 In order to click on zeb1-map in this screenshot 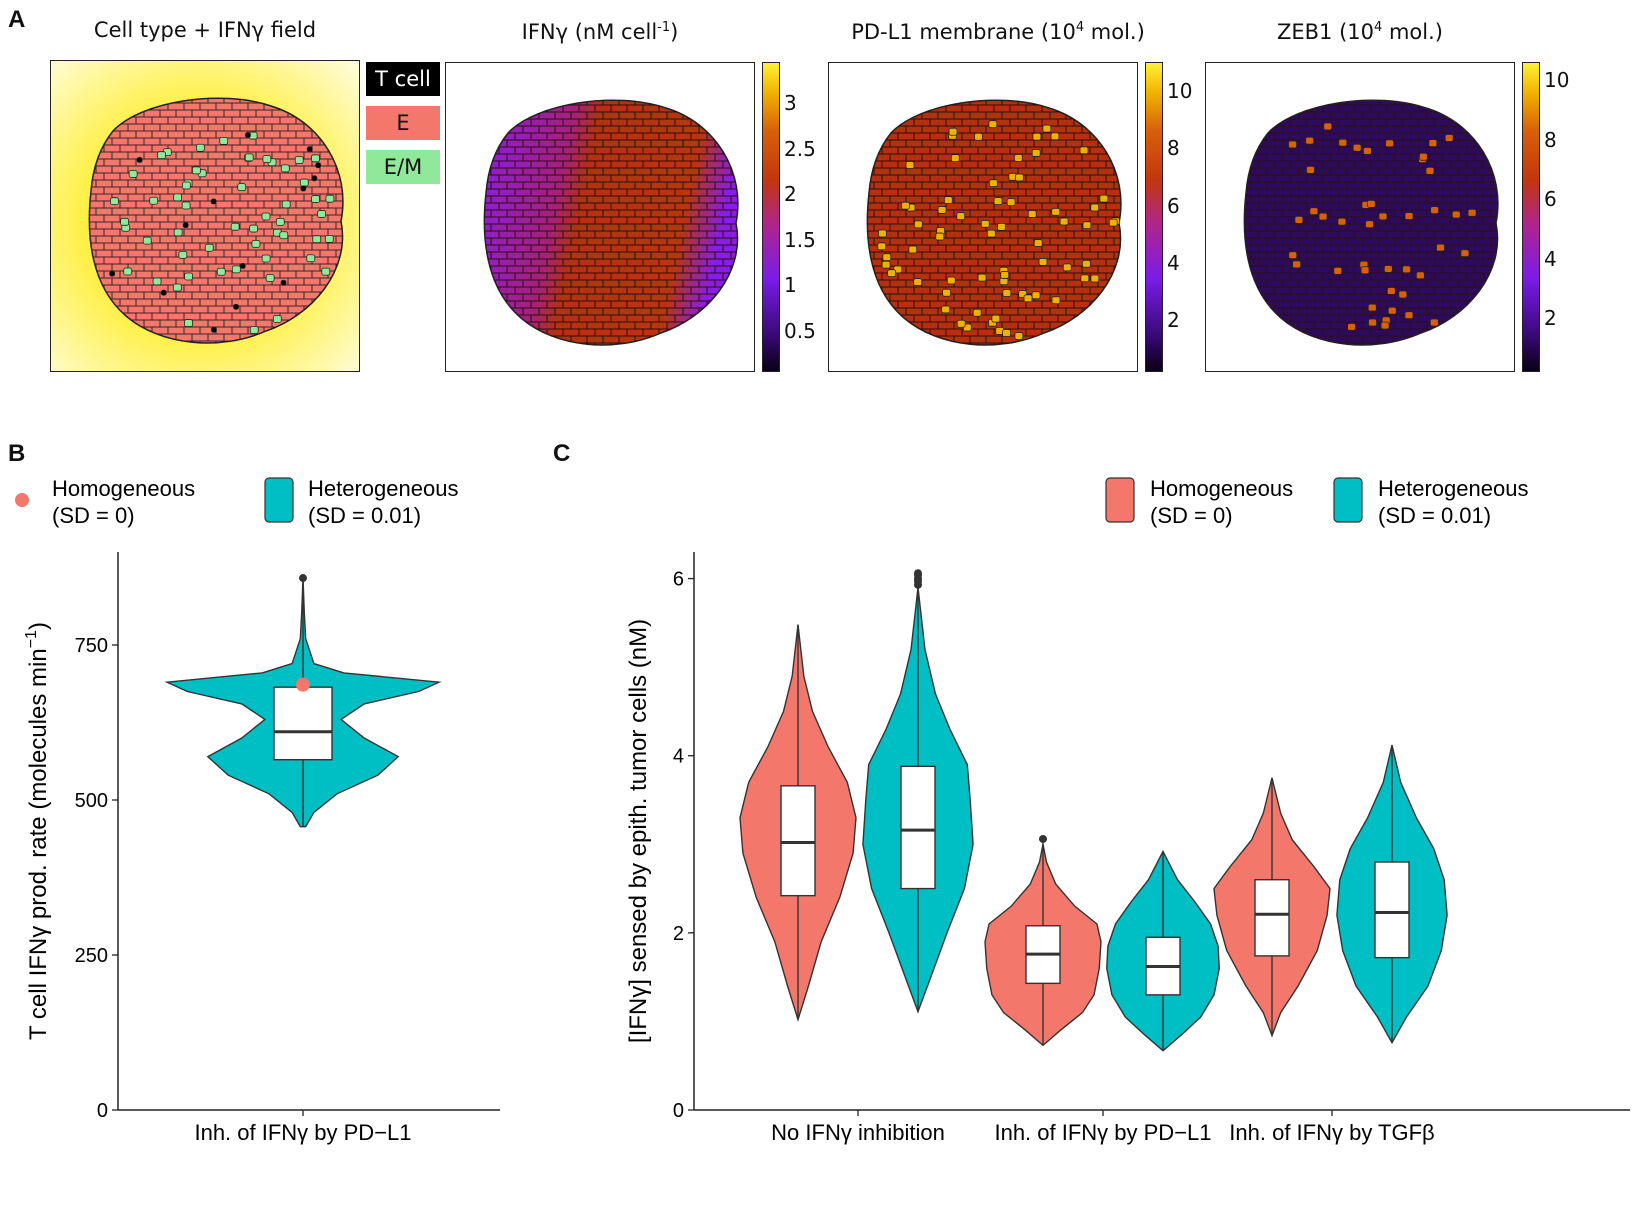, I will do `click(1360, 217)`.